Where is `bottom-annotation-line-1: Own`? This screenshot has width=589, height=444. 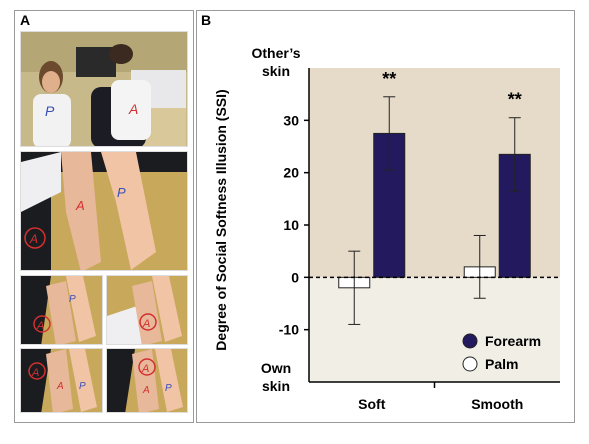 bottom-annotation-line-1: Own is located at coordinates (276, 368).